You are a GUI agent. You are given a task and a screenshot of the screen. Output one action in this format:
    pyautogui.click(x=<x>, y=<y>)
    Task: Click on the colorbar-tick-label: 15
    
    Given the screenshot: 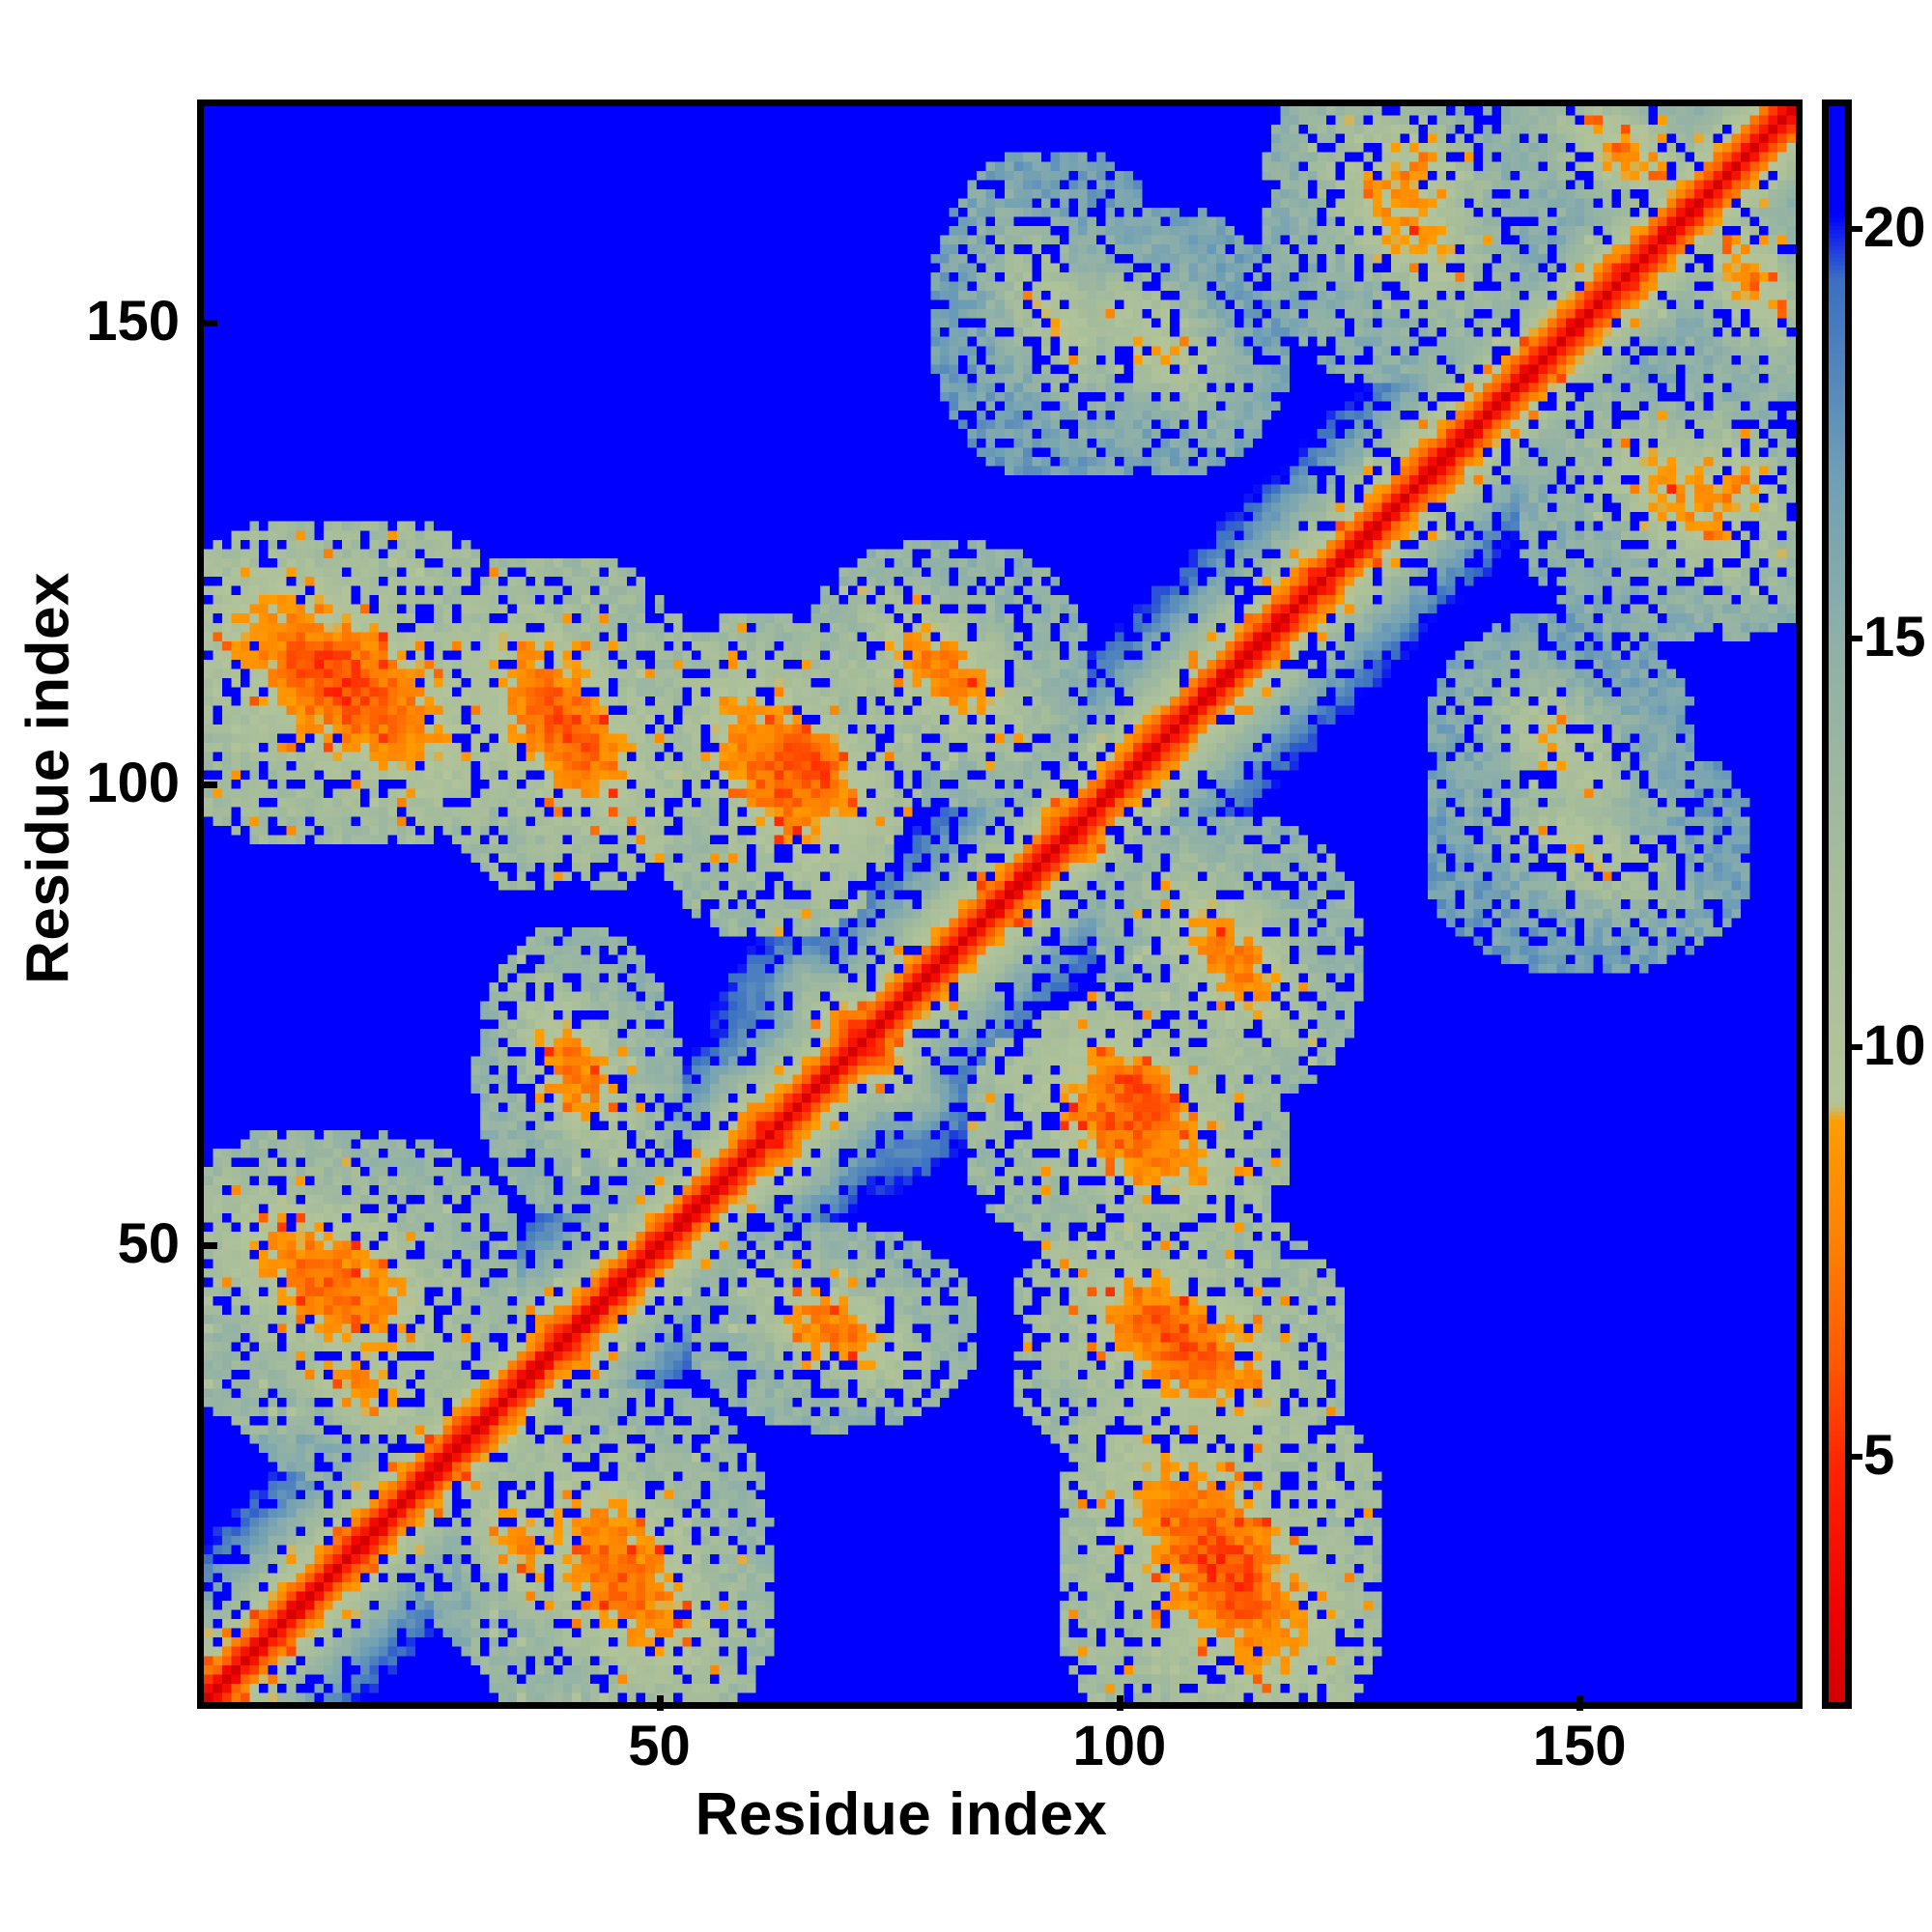 What is the action you would take?
    pyautogui.click(x=1894, y=636)
    